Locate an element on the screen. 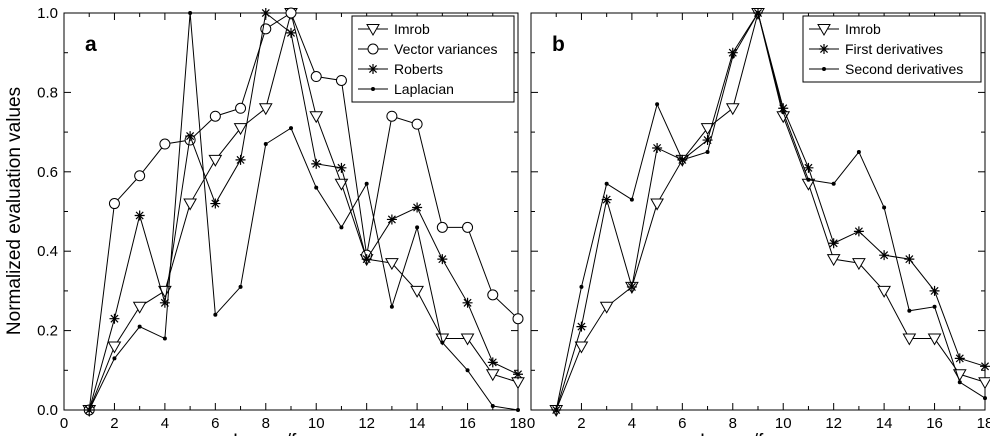 The height and width of the screenshot is (436, 990). panel-label: a is located at coordinates (91, 44).